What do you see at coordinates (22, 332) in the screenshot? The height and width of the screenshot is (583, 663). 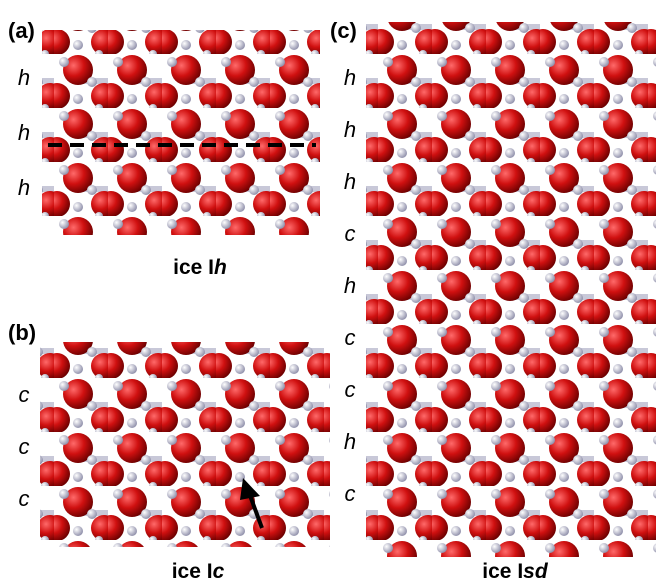 I see `panel-label: (b)` at bounding box center [22, 332].